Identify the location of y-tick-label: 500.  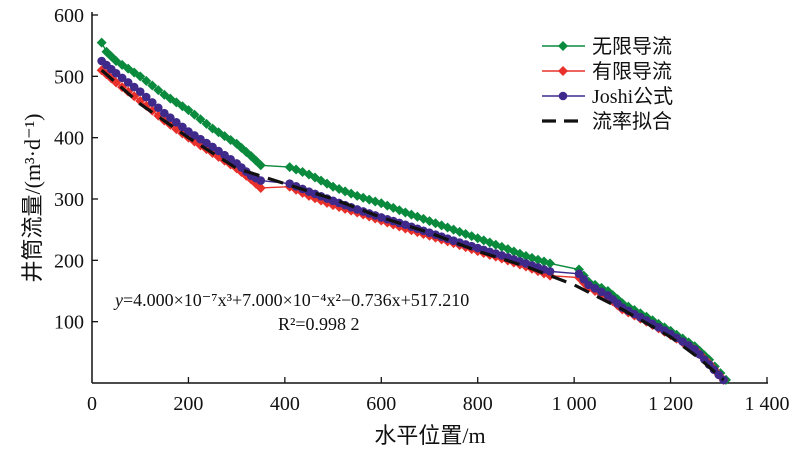
(69, 77).